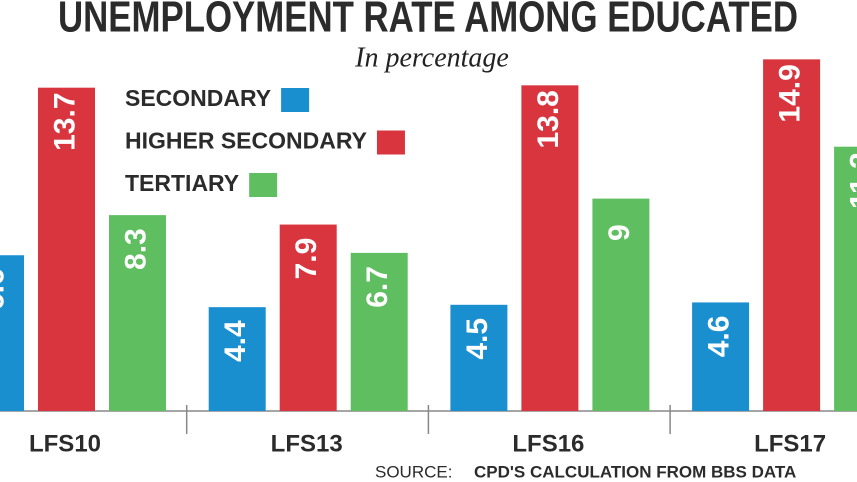 The image size is (857, 482). Describe the element at coordinates (719, 337) in the screenshot. I see `value-label: 4.6` at that location.